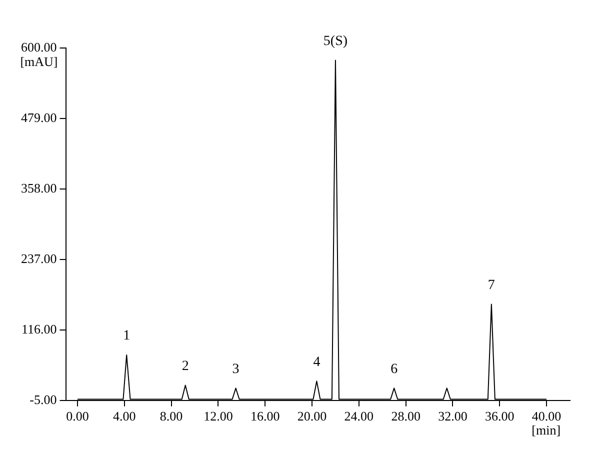 Image resolution: width=603 pixels, height=459 pixels. I want to click on annotation: 5(S), so click(335, 41).